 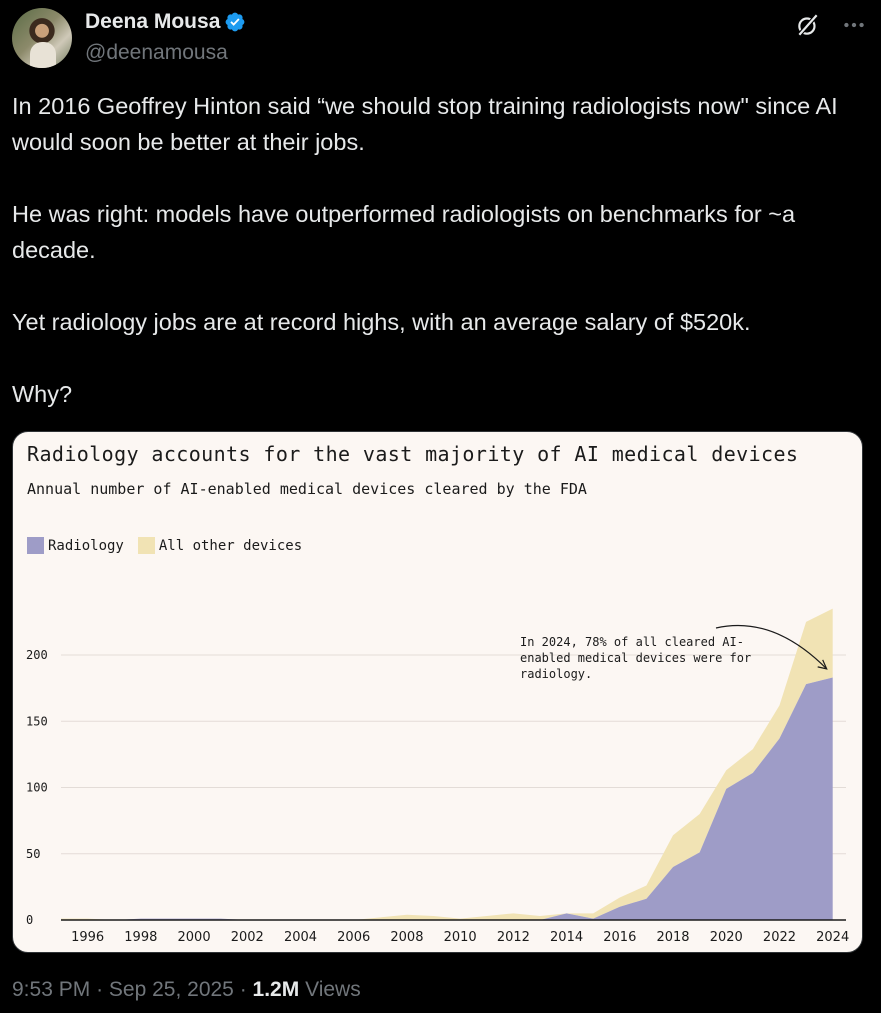 What do you see at coordinates (300, 937) in the screenshot?
I see `x-tick-label: 2004` at bounding box center [300, 937].